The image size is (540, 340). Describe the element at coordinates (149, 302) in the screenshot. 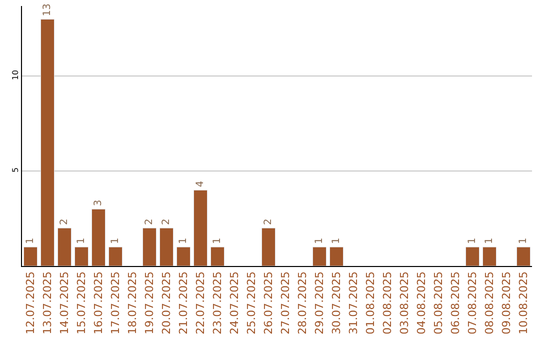

I see `x-tick-label: 19.07.2025` at that location.